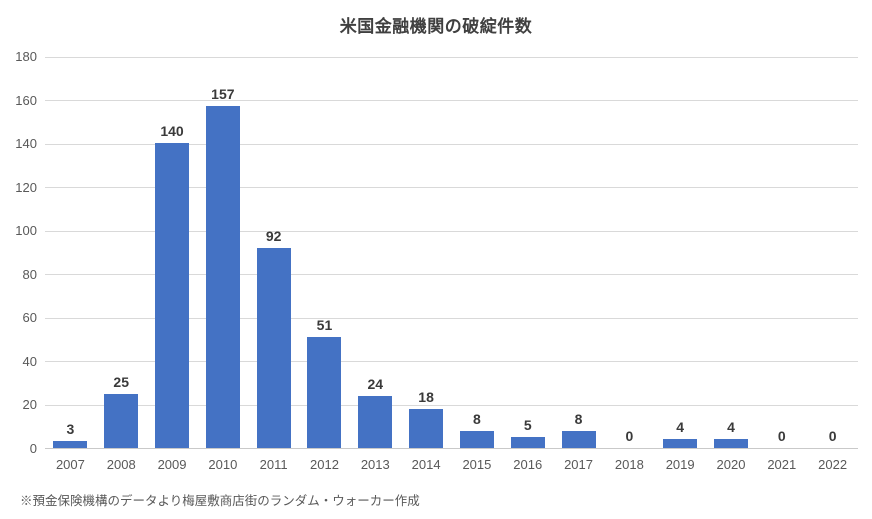  I want to click on value-label-2019: 4, so click(680, 427).